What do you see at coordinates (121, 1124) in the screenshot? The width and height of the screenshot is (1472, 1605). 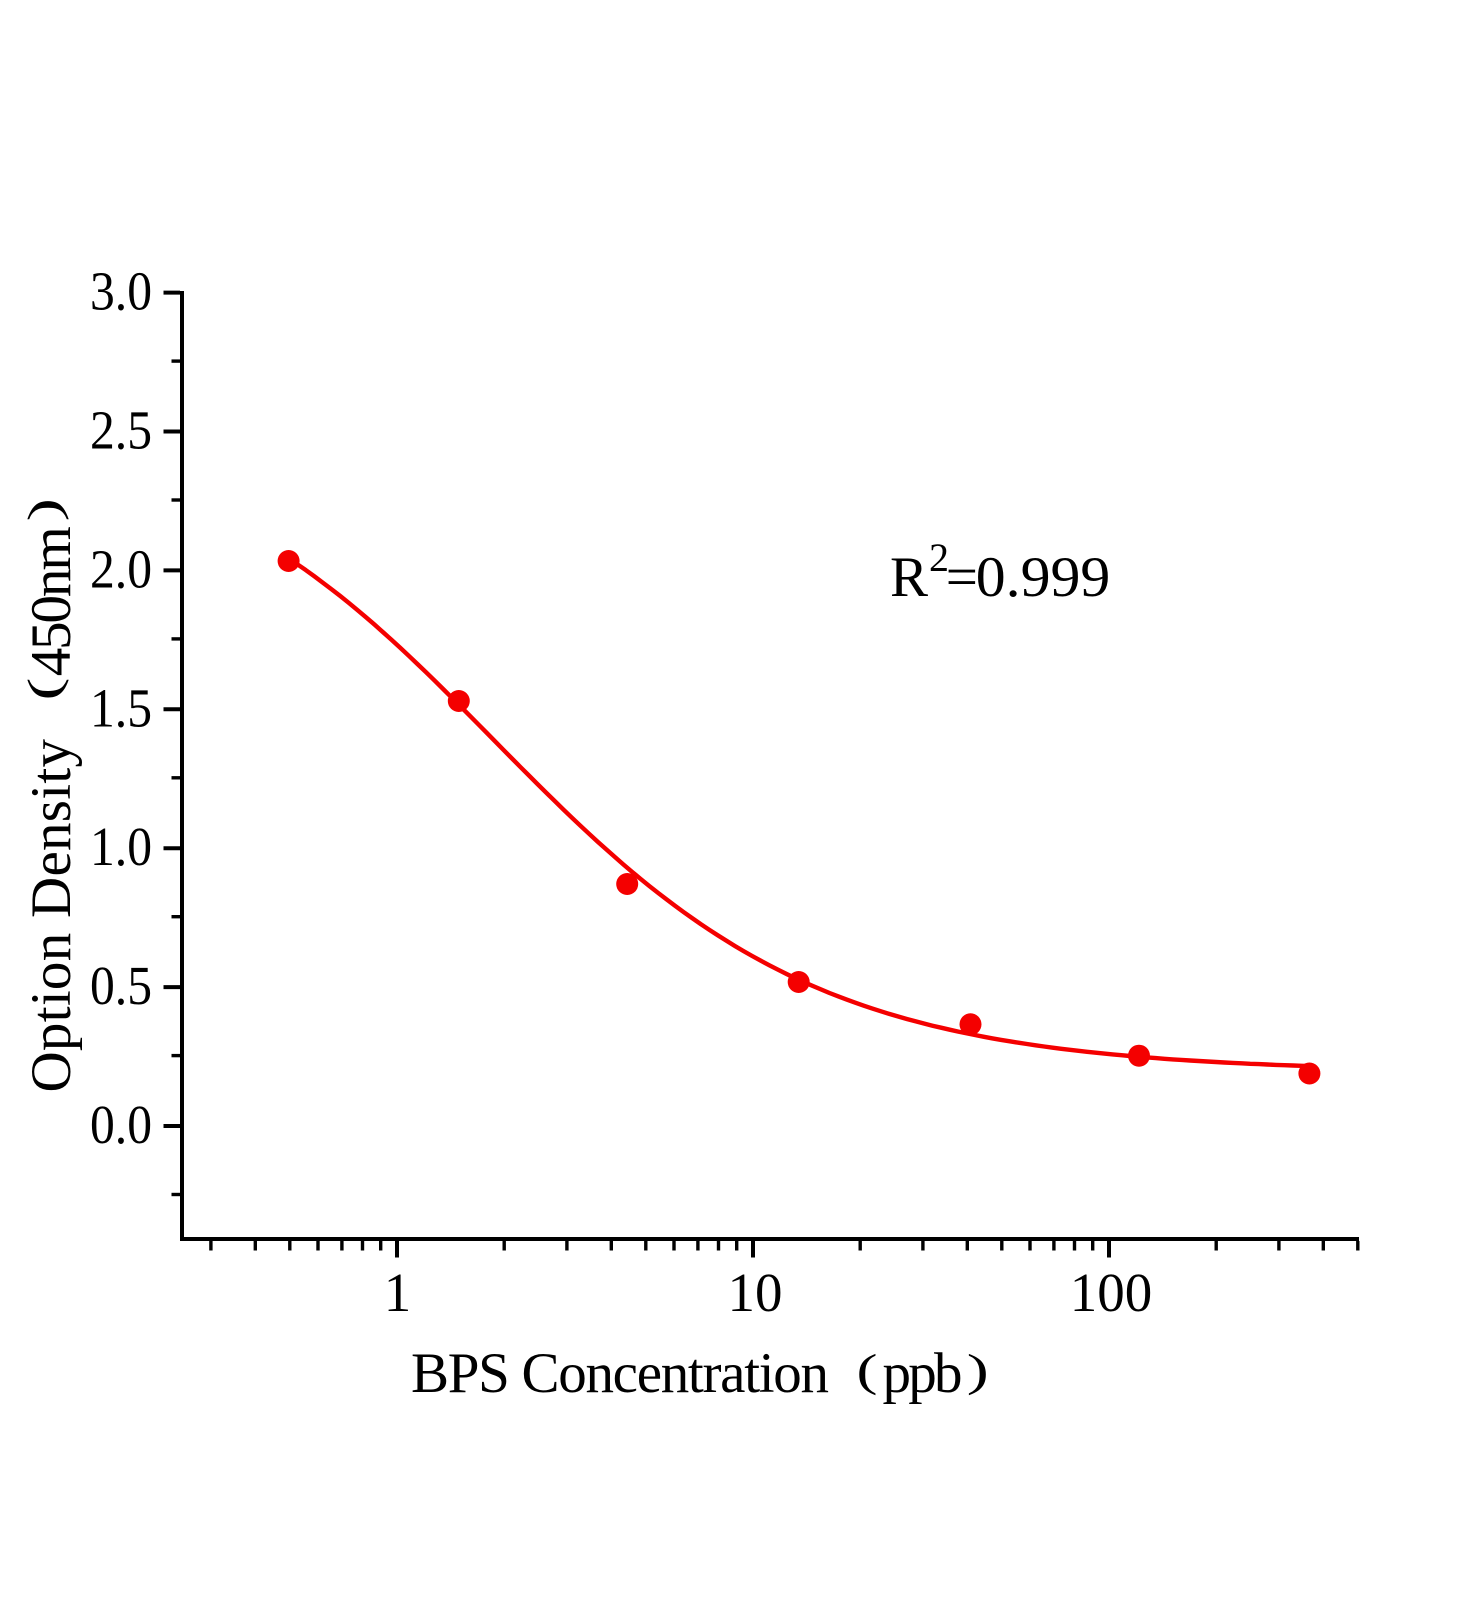 I see `svg-text: 0.0` at bounding box center [121, 1124].